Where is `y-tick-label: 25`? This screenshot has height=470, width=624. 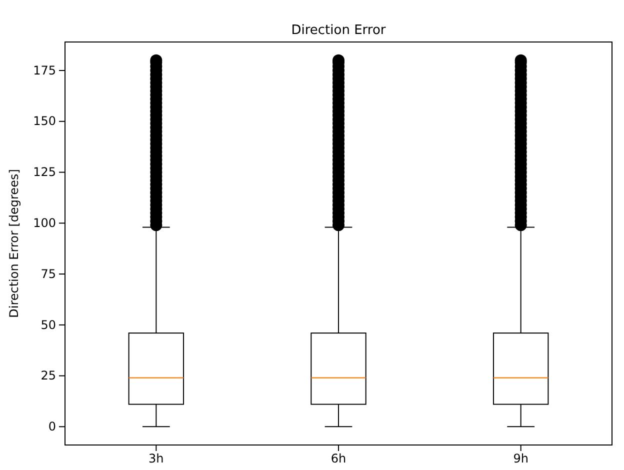
y-tick-label: 25 is located at coordinates (48, 375).